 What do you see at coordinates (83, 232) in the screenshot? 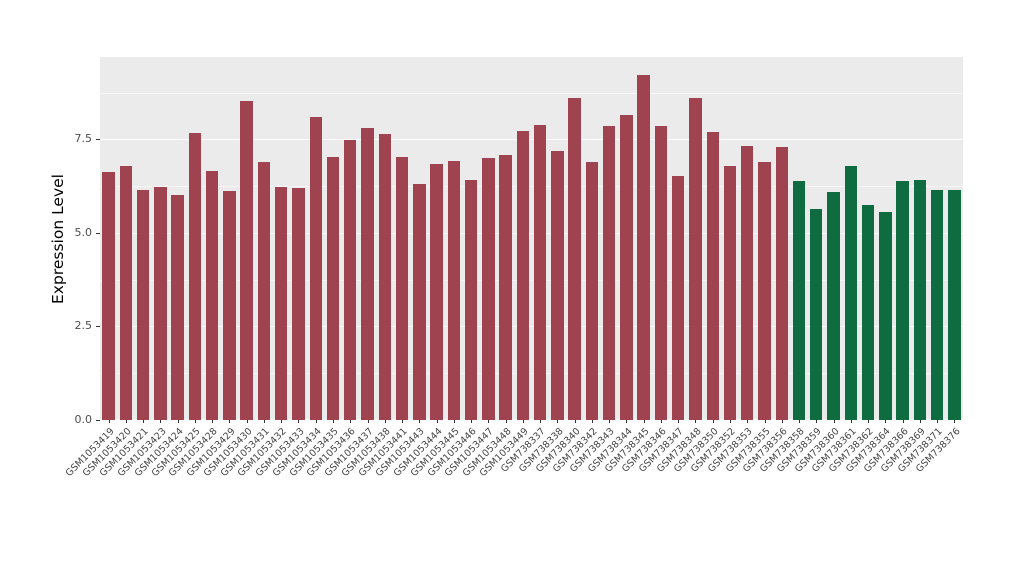
I see `y-tick-label: 5.0` at bounding box center [83, 232].